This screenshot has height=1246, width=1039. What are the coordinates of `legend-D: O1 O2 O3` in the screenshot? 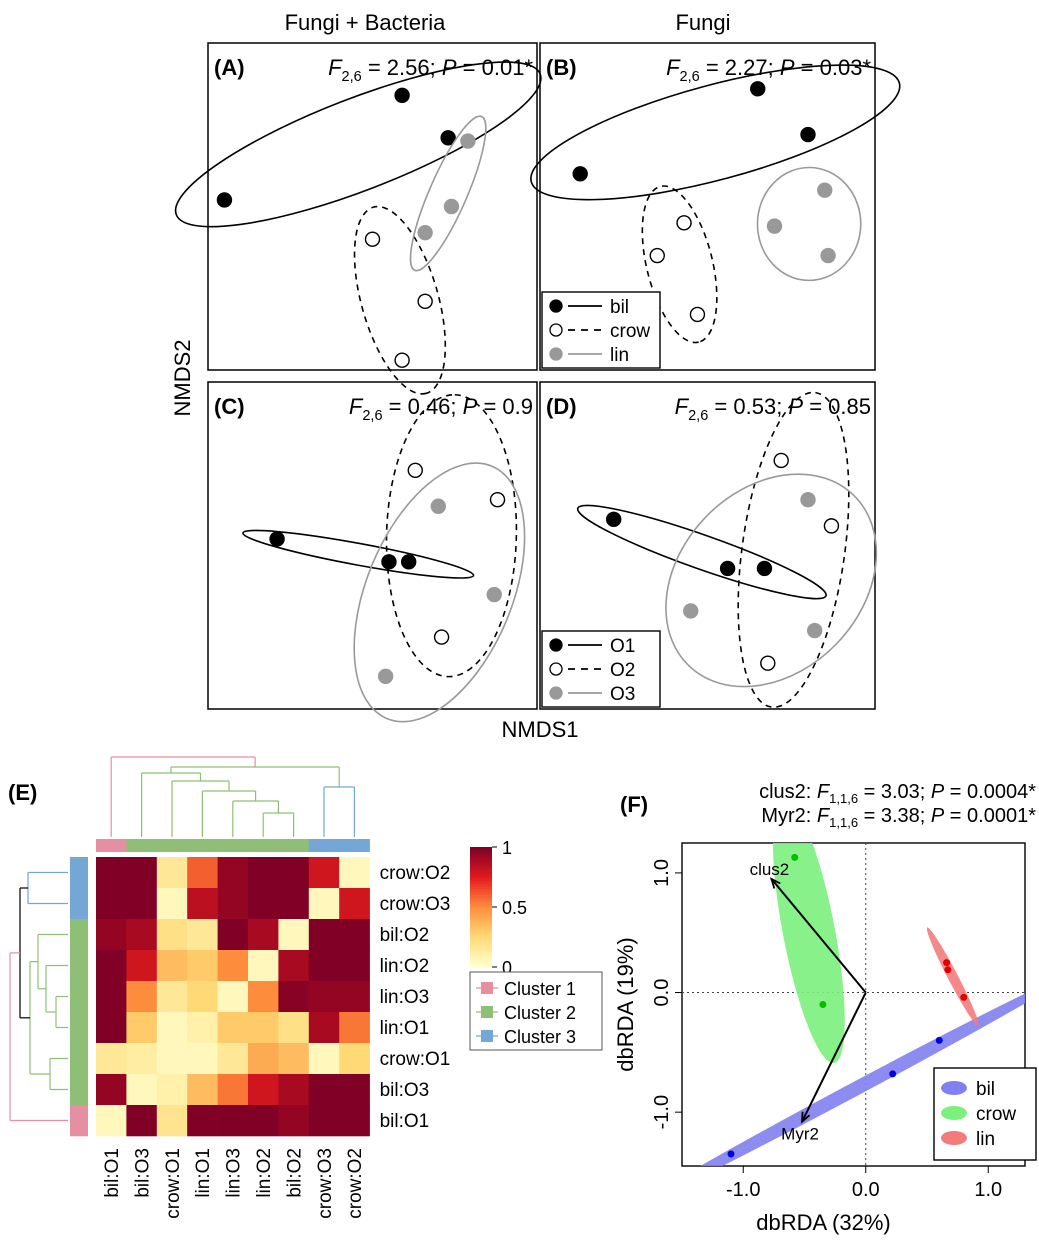 It's located at (601, 669).